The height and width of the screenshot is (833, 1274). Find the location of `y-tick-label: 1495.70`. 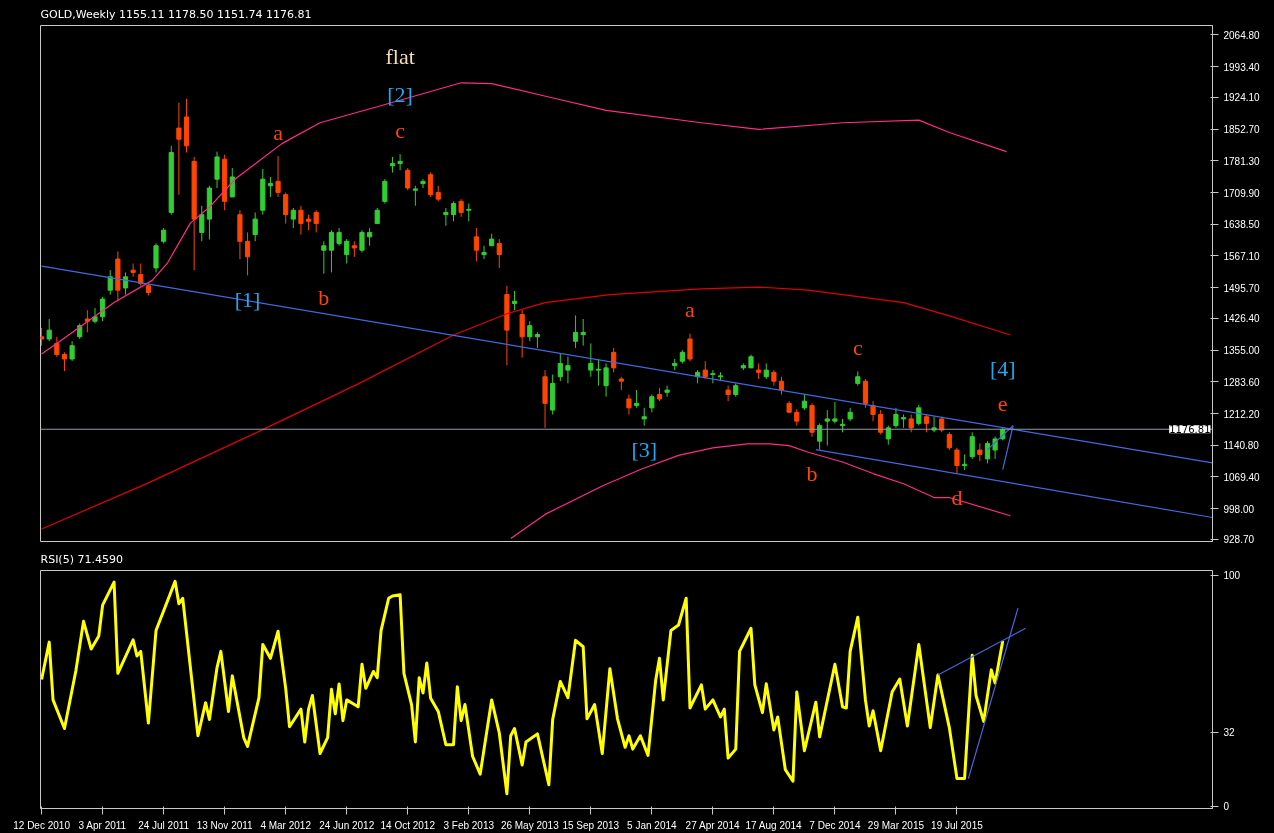

y-tick-label: 1495.70 is located at coordinates (1242, 288).